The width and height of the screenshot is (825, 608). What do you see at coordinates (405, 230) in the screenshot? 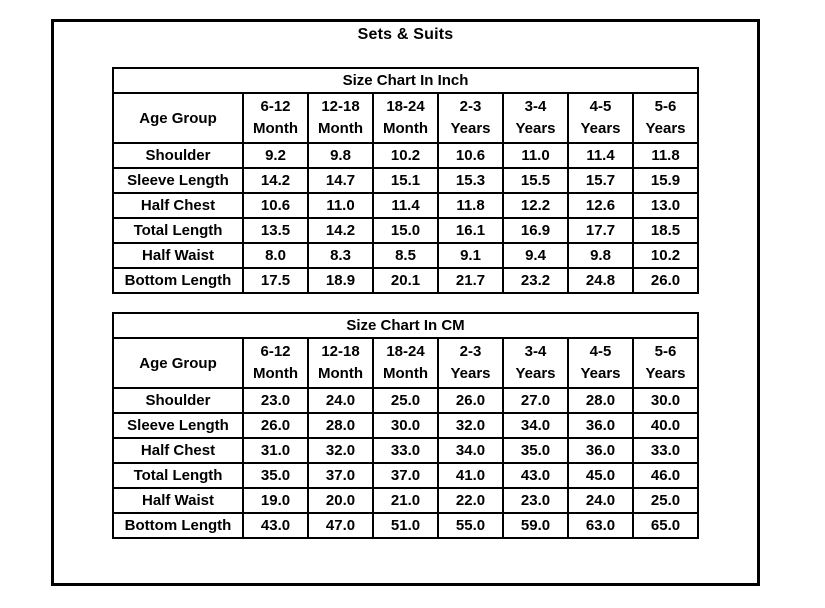
I see `value-cell: 15.0` at bounding box center [405, 230].